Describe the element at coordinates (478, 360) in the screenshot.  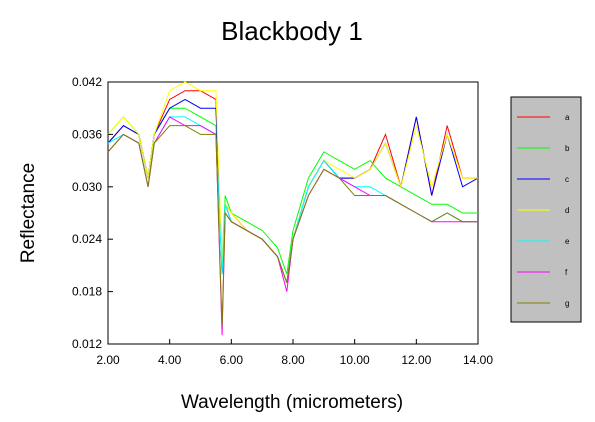
I see `x-tick-label: 14.00` at that location.